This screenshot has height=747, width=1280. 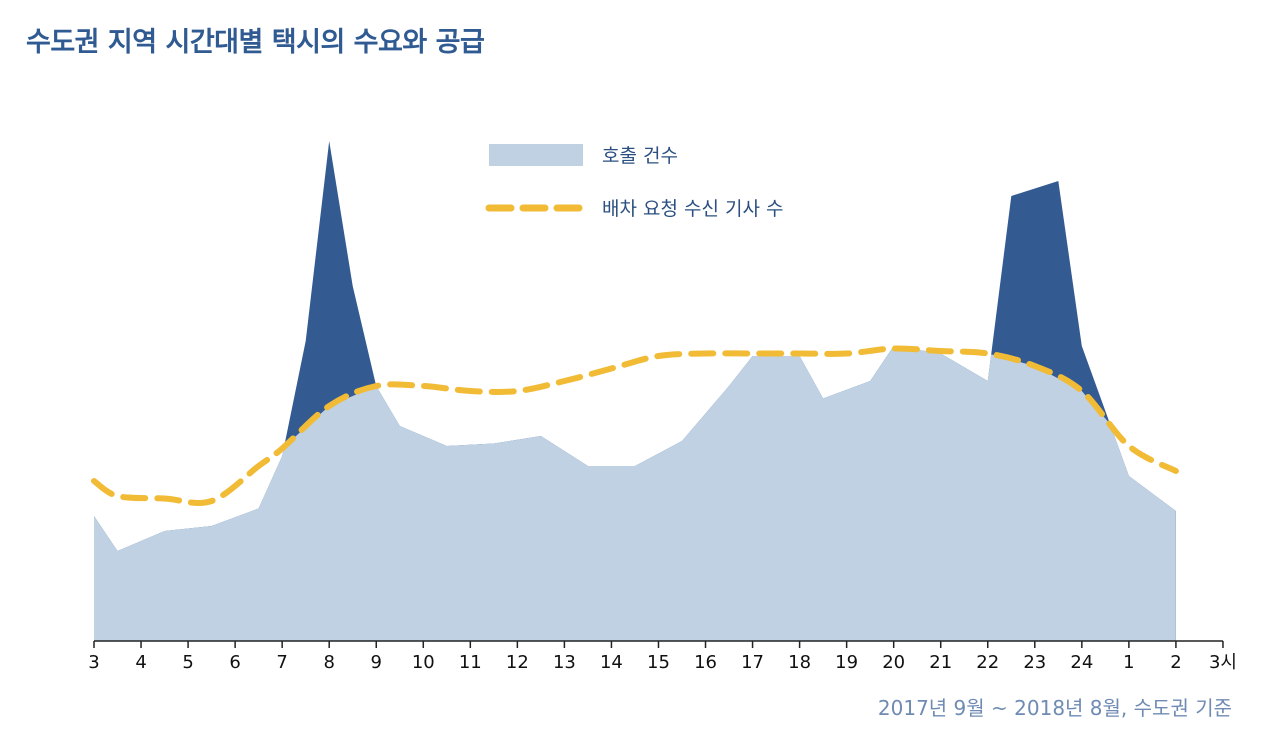 What do you see at coordinates (893, 662) in the screenshot?
I see `x-tick-label: 20` at bounding box center [893, 662].